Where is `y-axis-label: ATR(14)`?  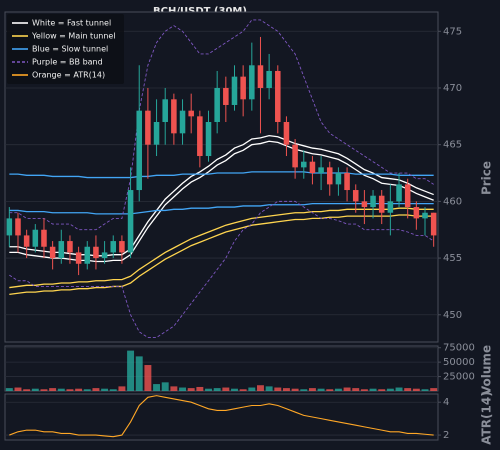
y-axis-label: ATR(14) is located at coordinates (487, 417).